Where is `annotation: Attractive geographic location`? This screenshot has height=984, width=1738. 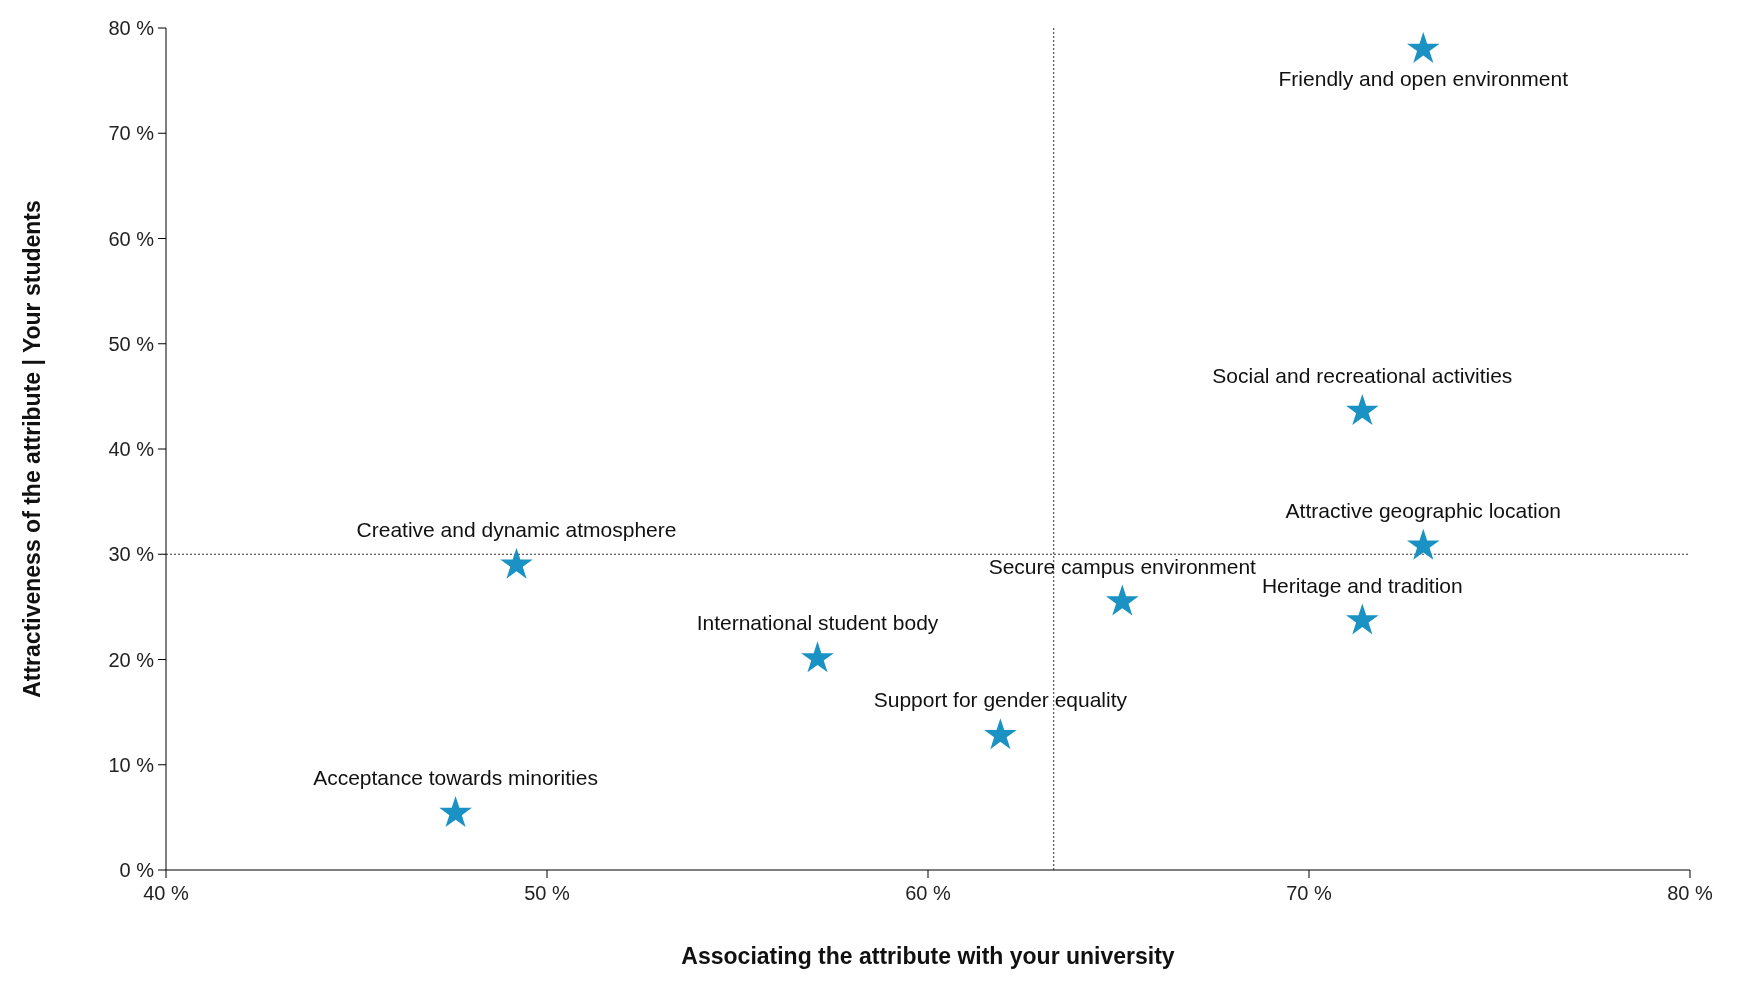 annotation: Attractive geographic location is located at coordinates (1423, 510).